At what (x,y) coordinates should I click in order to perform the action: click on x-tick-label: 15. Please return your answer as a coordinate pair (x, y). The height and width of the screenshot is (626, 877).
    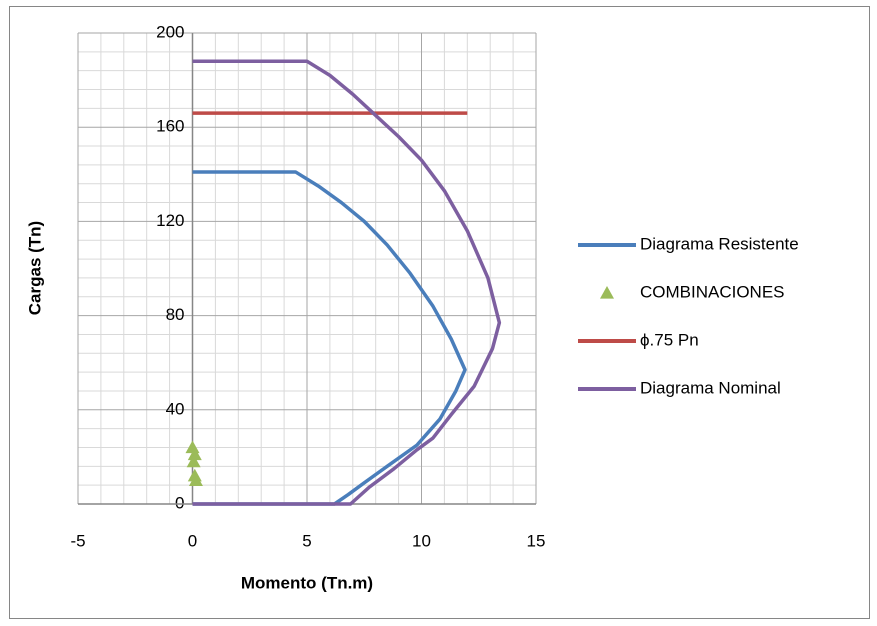
    Looking at the image, I should click on (536, 540).